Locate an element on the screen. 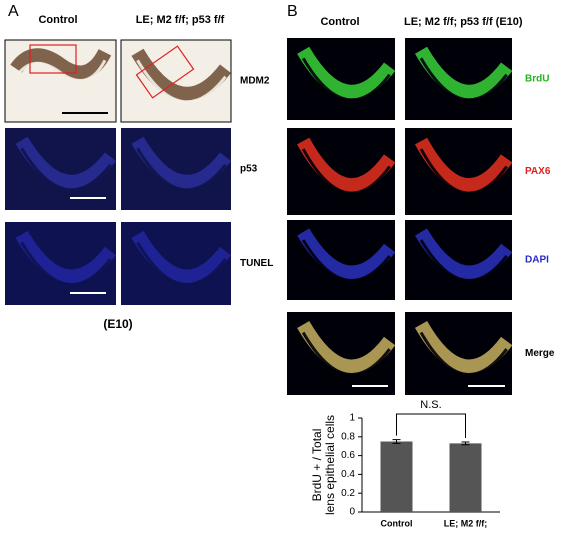 The image size is (561, 533). column-header: LE; M2 f/f; p53 f/f is located at coordinates (180, 20).